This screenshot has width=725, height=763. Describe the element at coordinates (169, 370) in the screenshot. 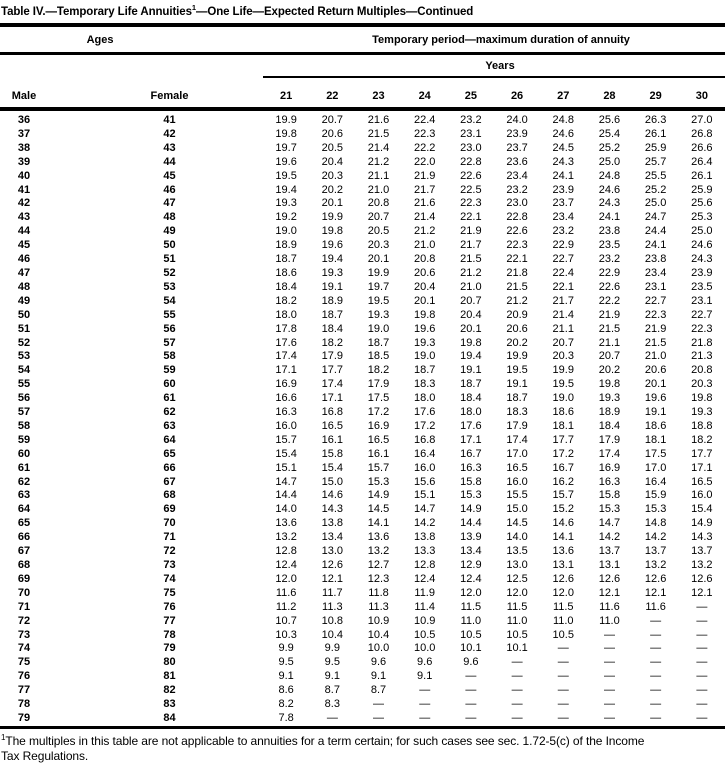

I see `female-age-cell: 59` at that location.